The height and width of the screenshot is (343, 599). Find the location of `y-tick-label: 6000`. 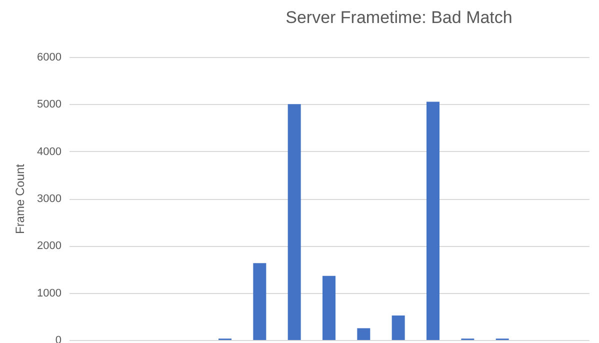

y-tick-label: 6000 is located at coordinates (49, 58).